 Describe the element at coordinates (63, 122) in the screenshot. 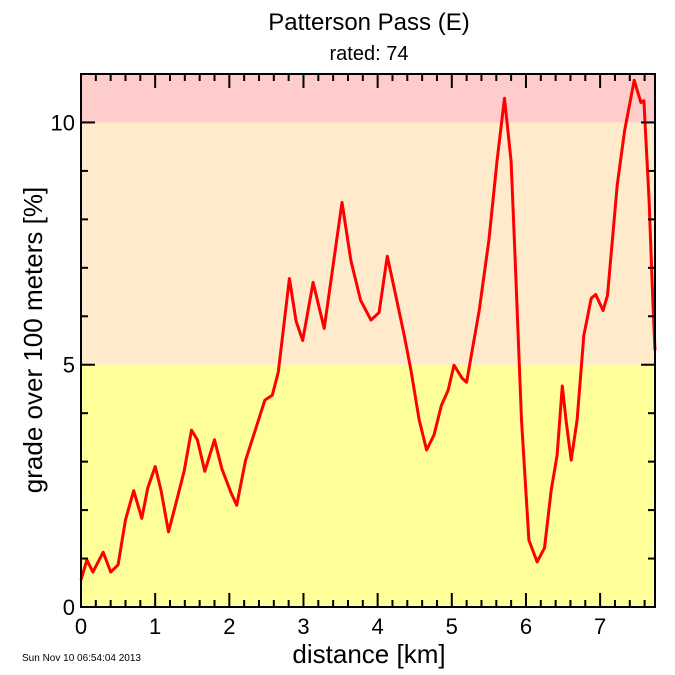

I see `y-tick-label: 10` at that location.